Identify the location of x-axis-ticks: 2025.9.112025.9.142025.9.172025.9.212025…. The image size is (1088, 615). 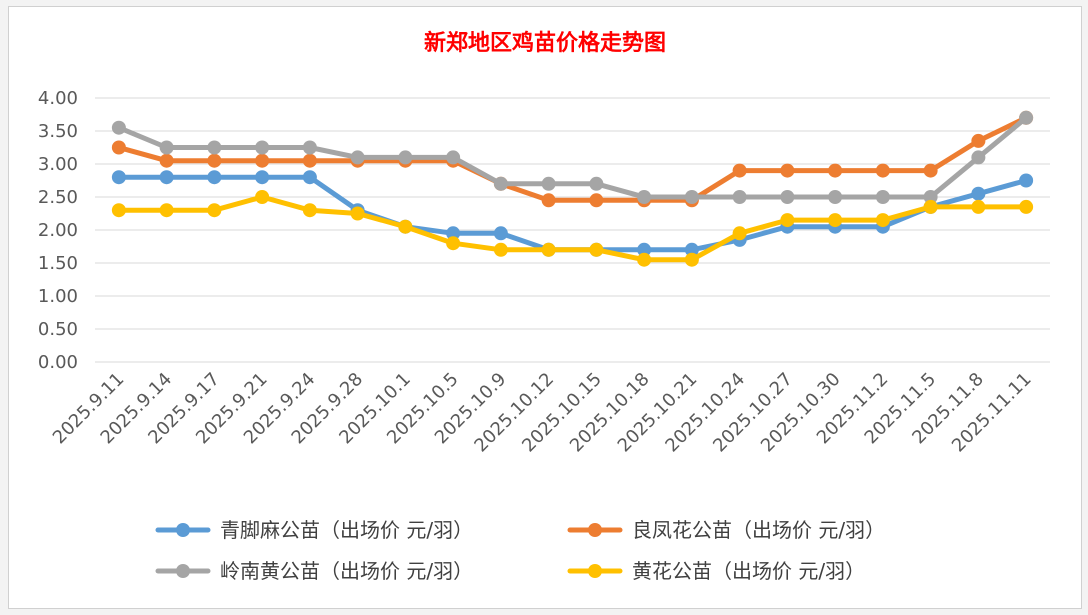
(542, 413).